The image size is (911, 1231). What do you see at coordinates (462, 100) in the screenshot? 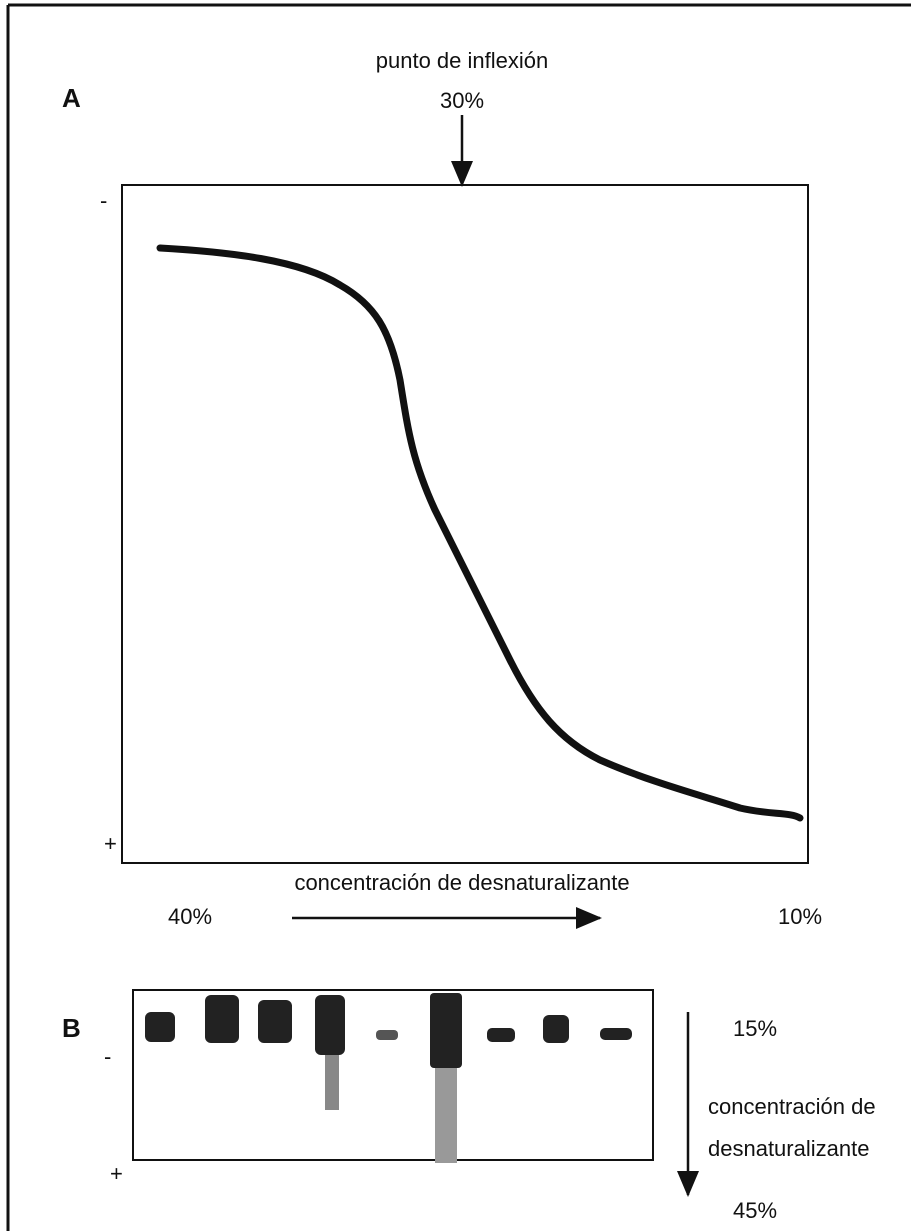
I see `inflection-value: 30%` at bounding box center [462, 100].